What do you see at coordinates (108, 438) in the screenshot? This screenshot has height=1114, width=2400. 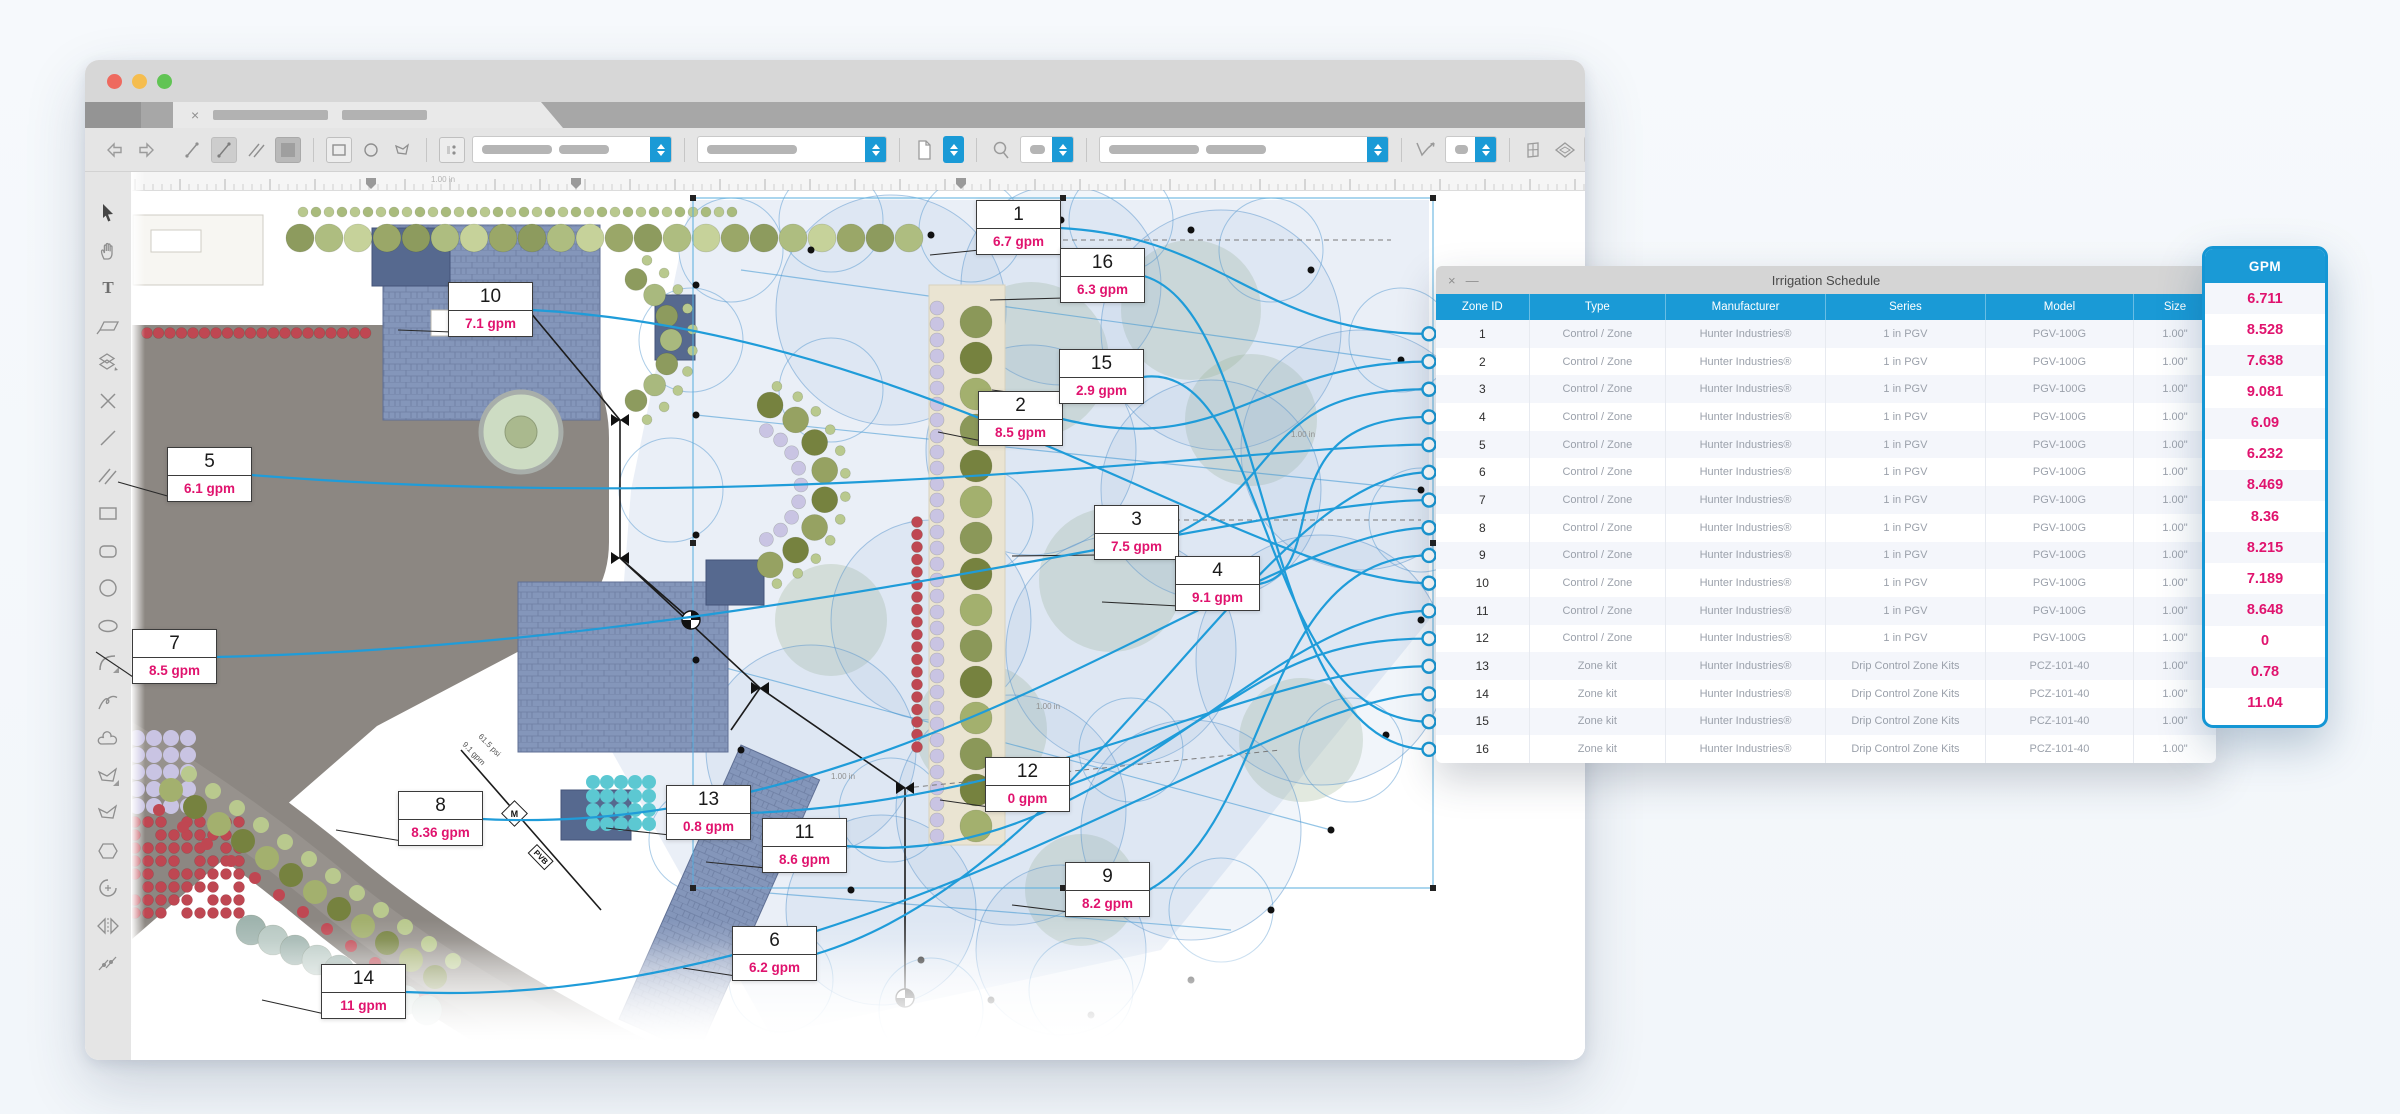 I see `line-tool` at bounding box center [108, 438].